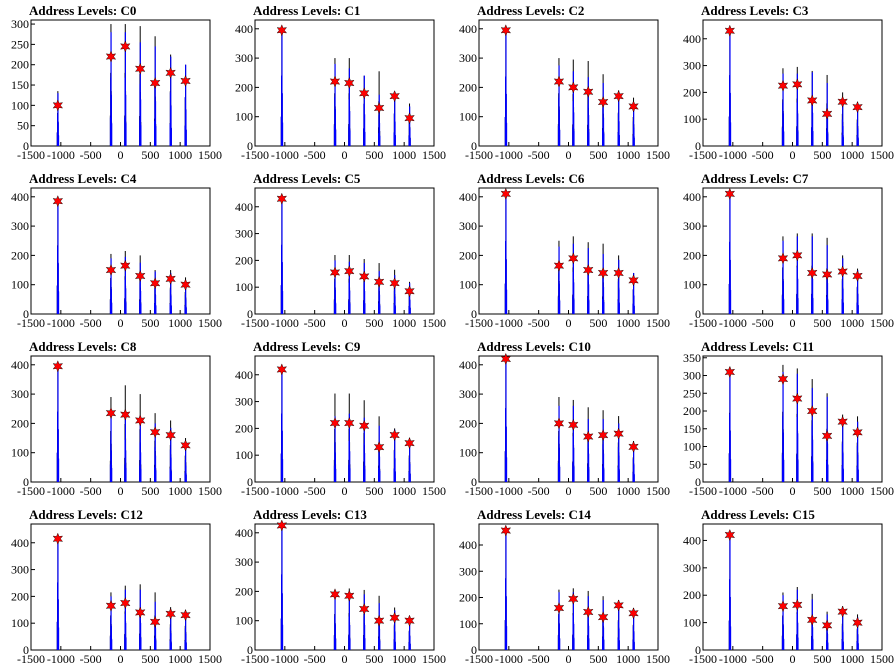 This screenshot has width=896, height=672. What do you see at coordinates (755, 10) in the screenshot?
I see `chart-title: Address Levels: C3` at bounding box center [755, 10].